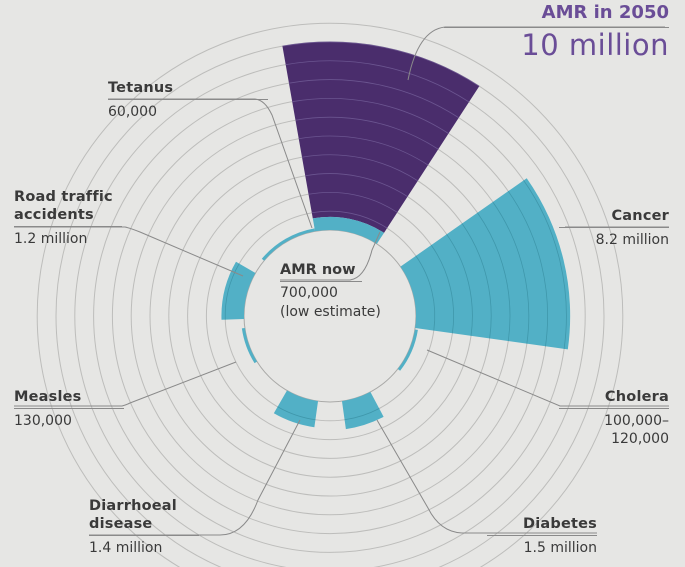  What do you see at coordinates (121, 524) in the screenshot?
I see `label-name-2: disease` at bounding box center [121, 524].